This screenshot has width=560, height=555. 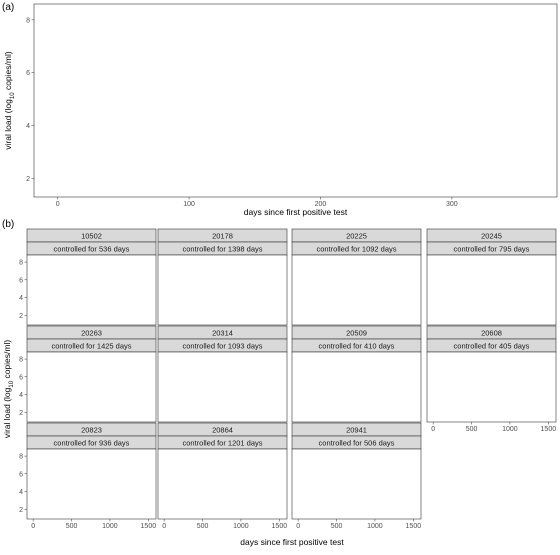 What do you see at coordinates (91, 346) in the screenshot?
I see `facet-subtitle-label: controlled for 1425 days` at bounding box center [91, 346].